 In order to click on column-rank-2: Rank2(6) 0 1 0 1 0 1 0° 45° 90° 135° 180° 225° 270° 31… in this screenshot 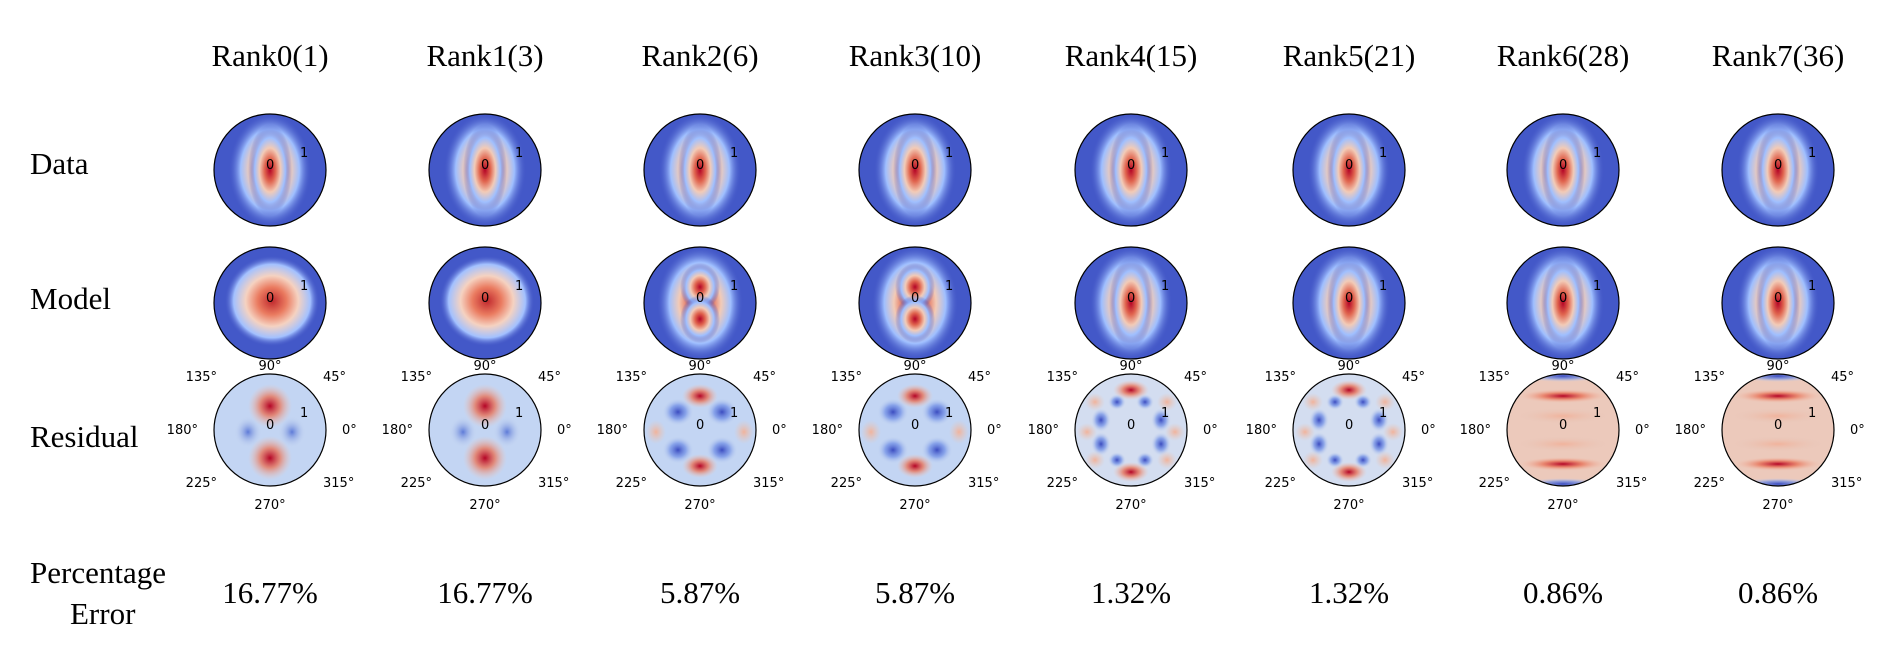, I will do `click(692, 324)`.